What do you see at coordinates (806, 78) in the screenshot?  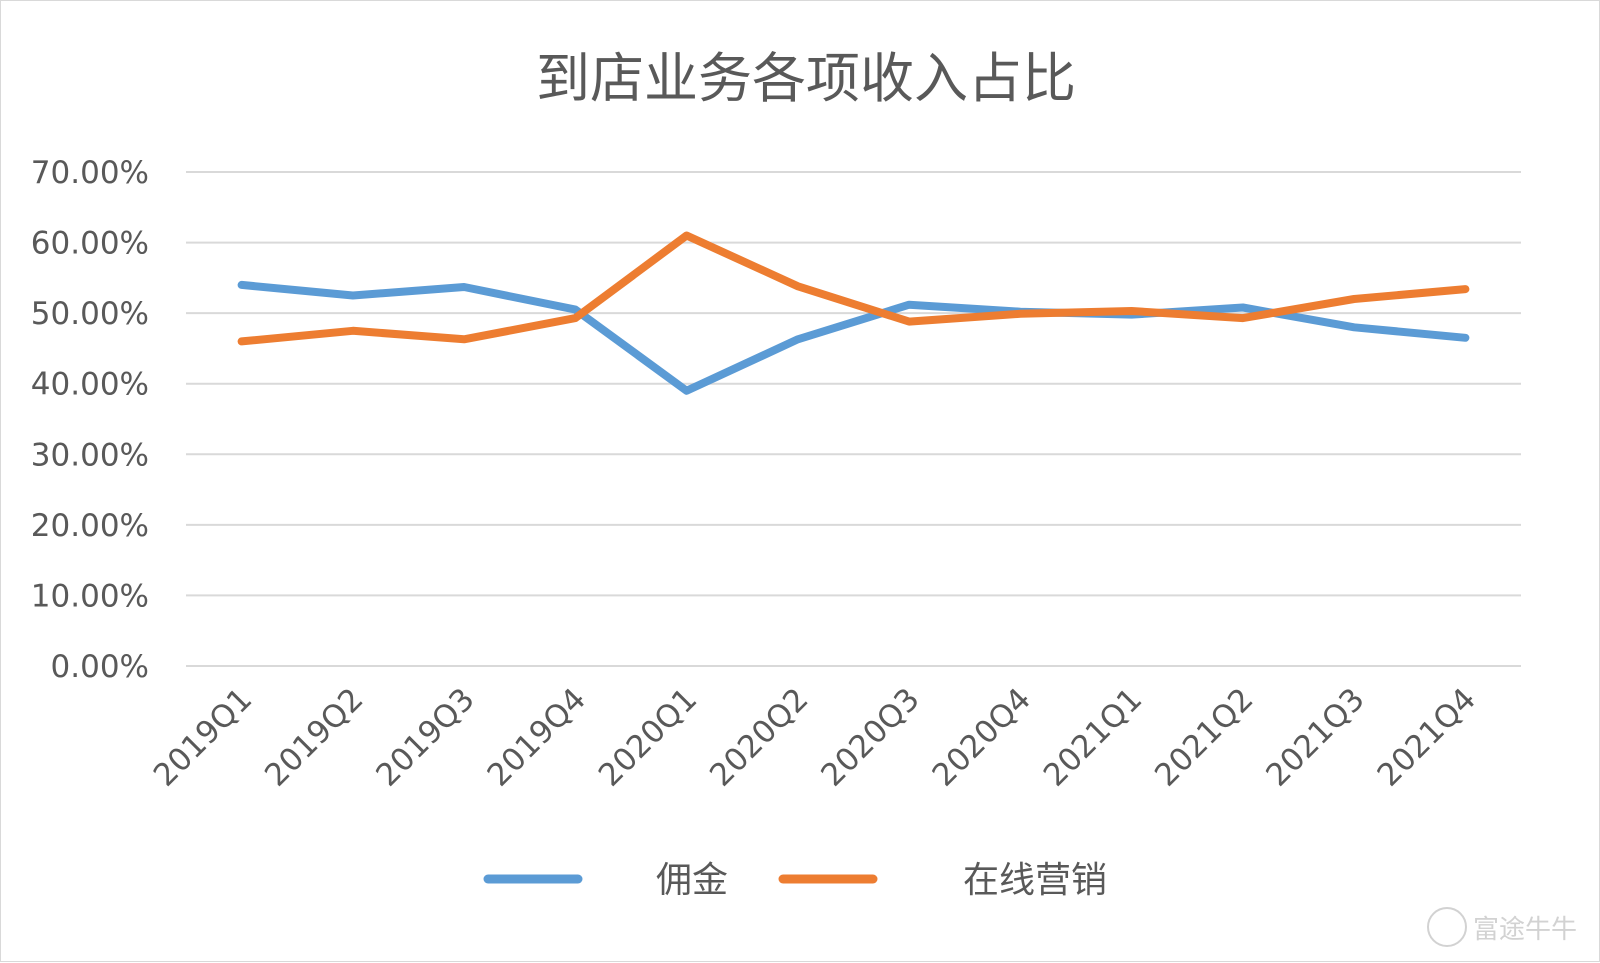 I see `chart-title: 到店业务各项收入占比` at bounding box center [806, 78].